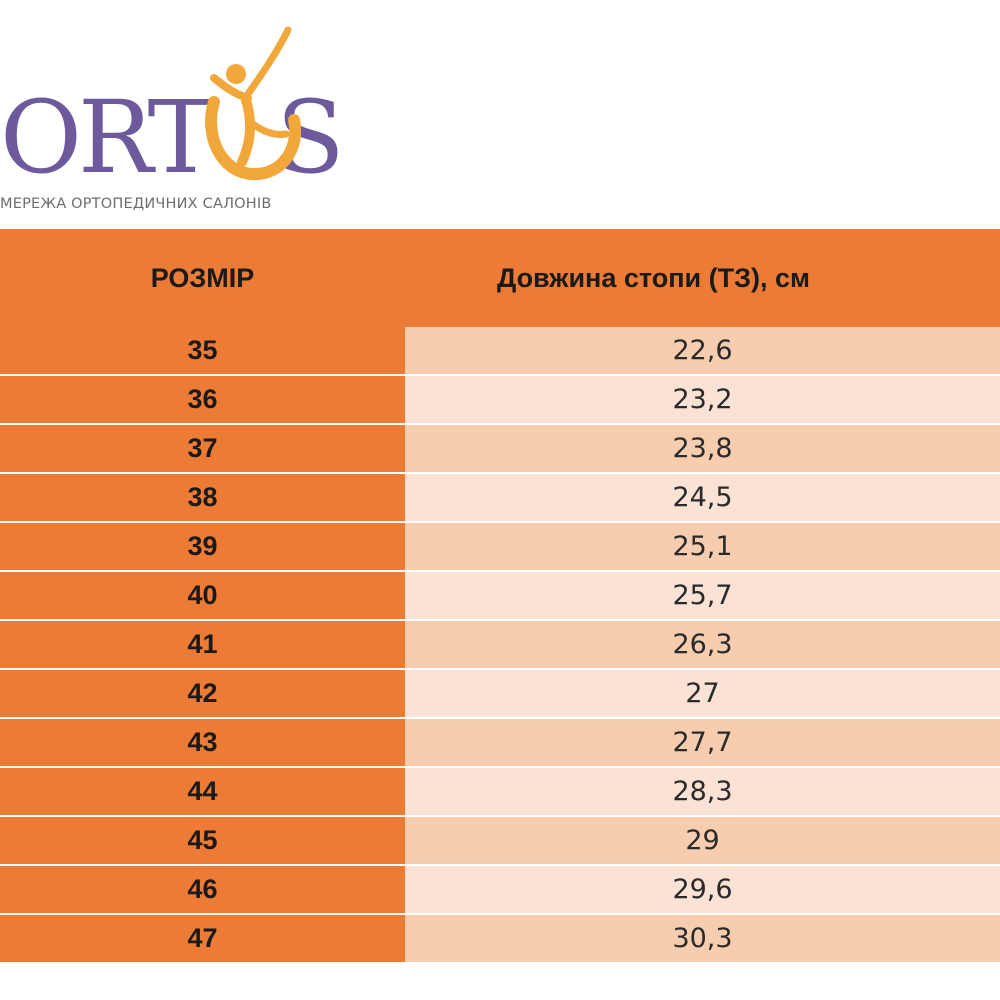 This screenshot has width=1000, height=1000. Describe the element at coordinates (202, 792) in the screenshot. I see `size-cell: 44` at that location.